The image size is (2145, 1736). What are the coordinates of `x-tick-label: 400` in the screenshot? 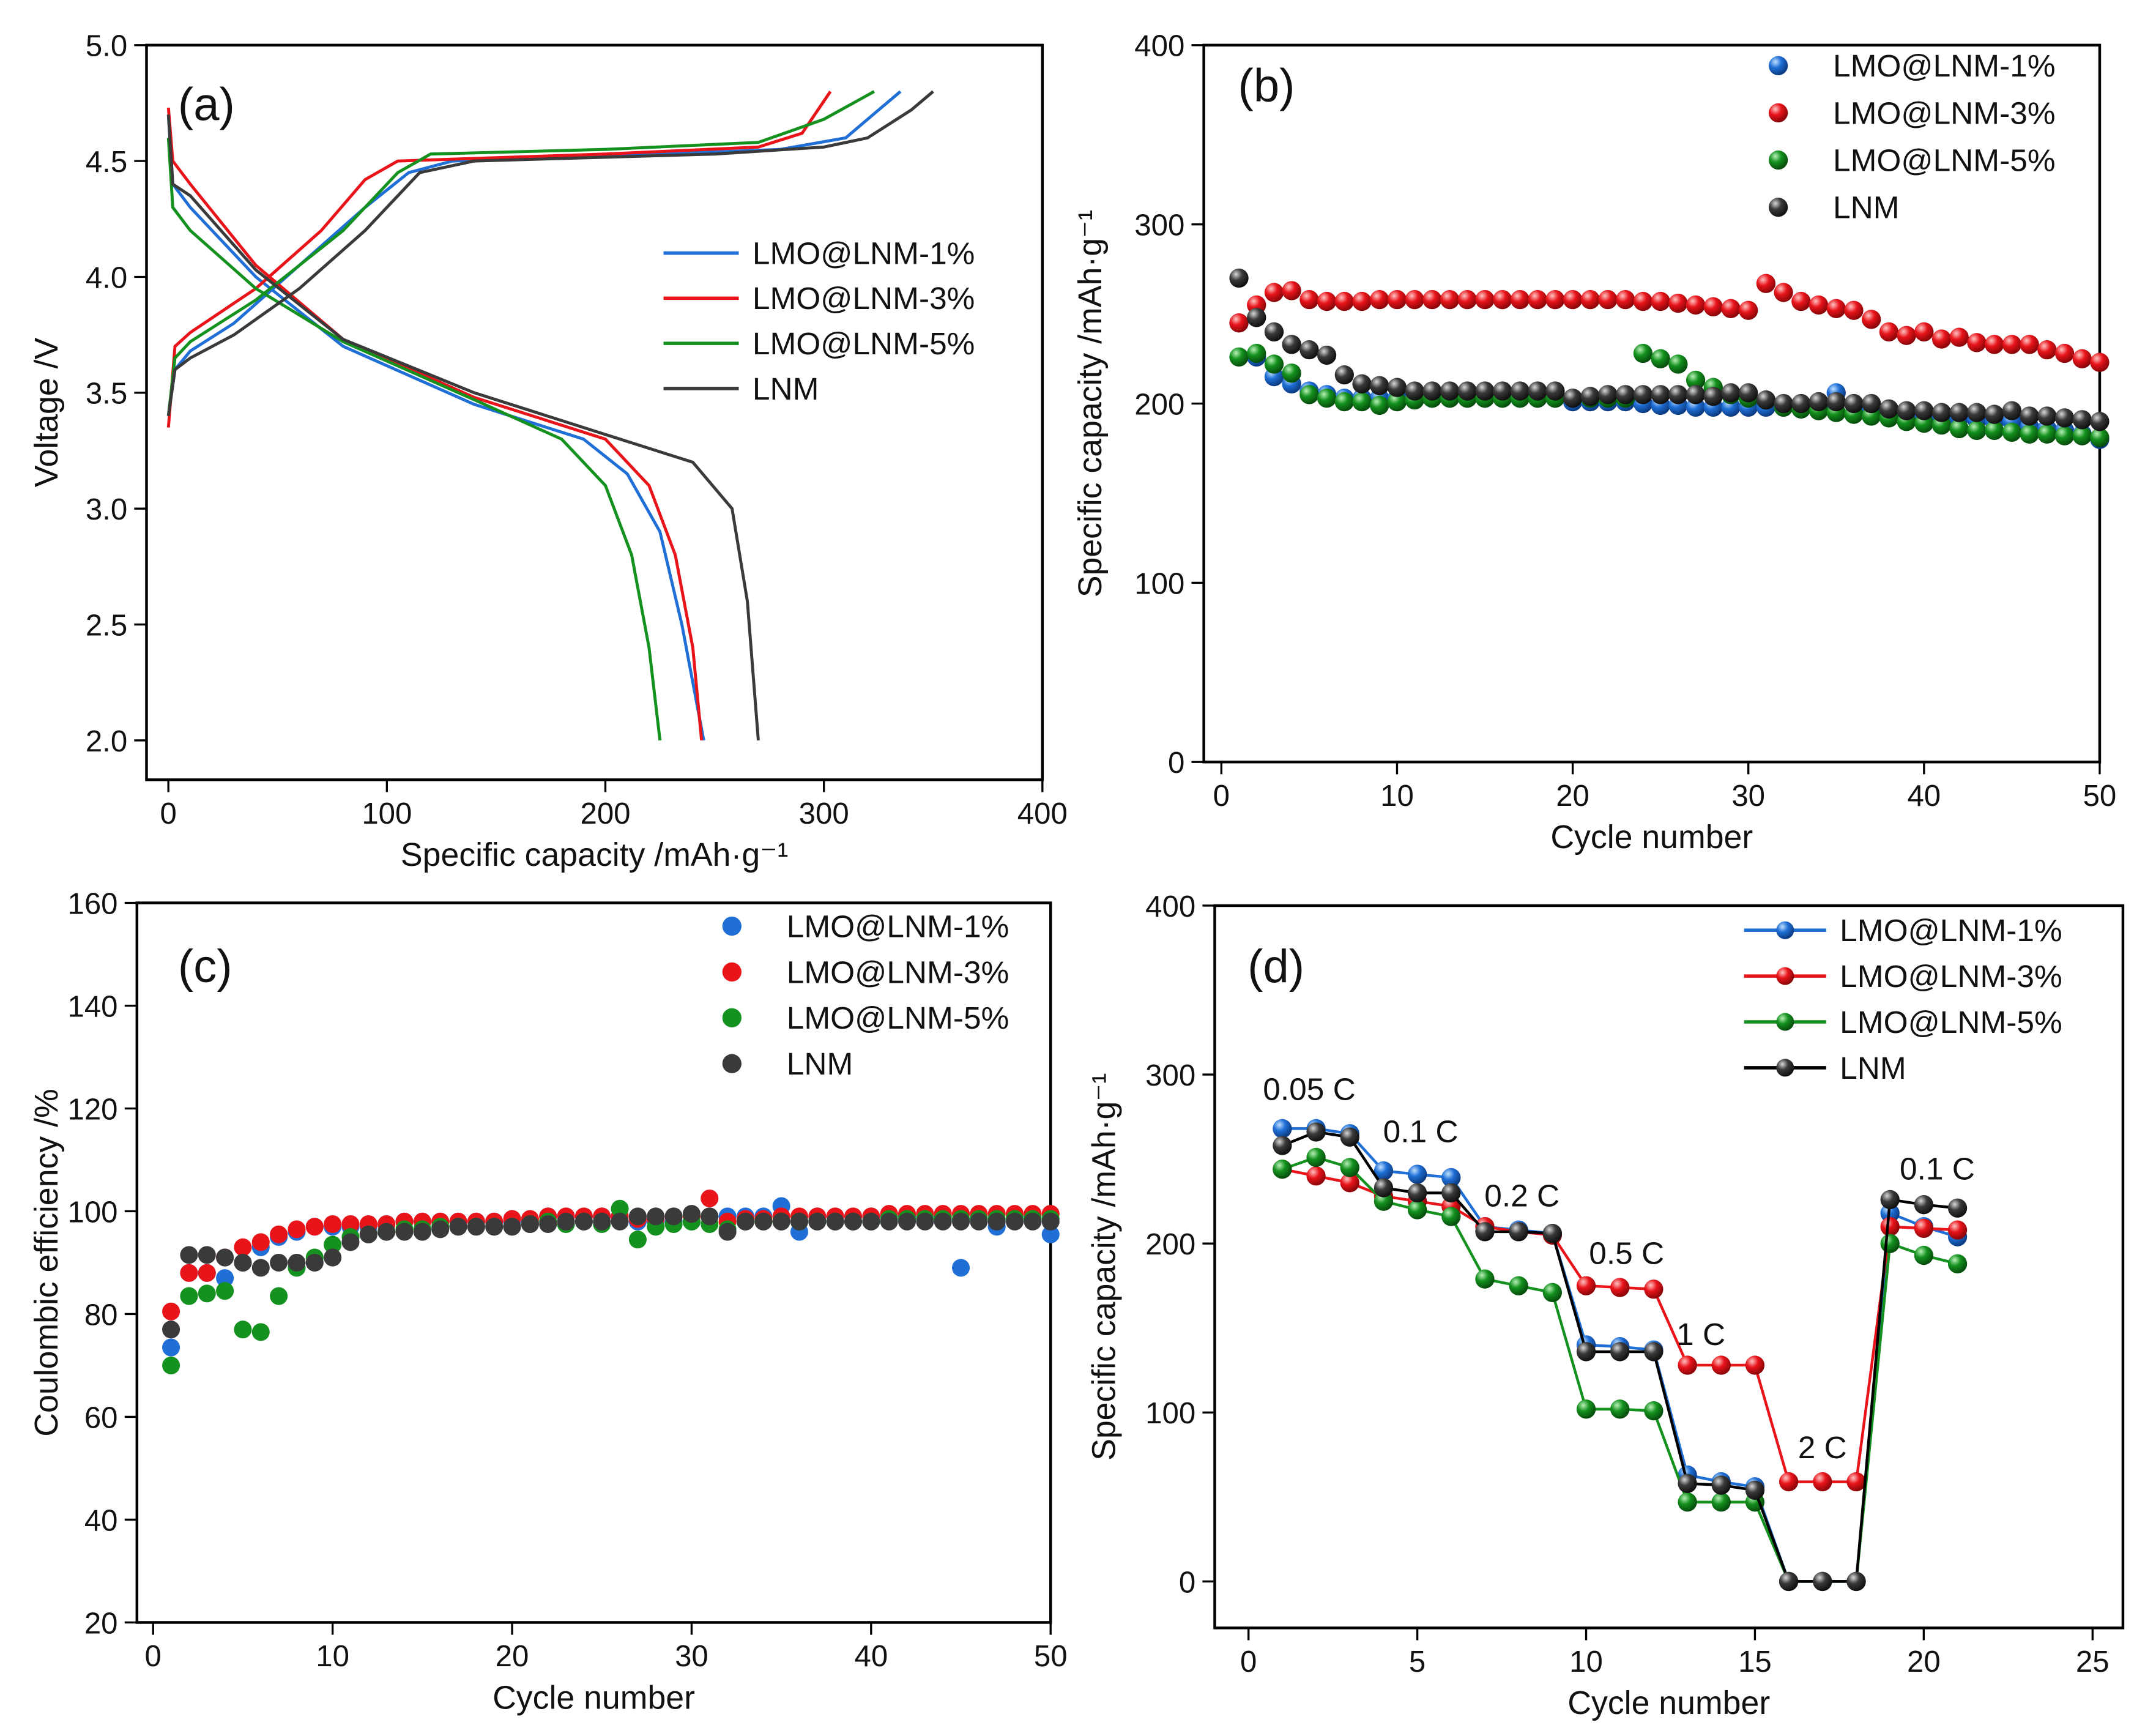 It's located at (1042, 813).